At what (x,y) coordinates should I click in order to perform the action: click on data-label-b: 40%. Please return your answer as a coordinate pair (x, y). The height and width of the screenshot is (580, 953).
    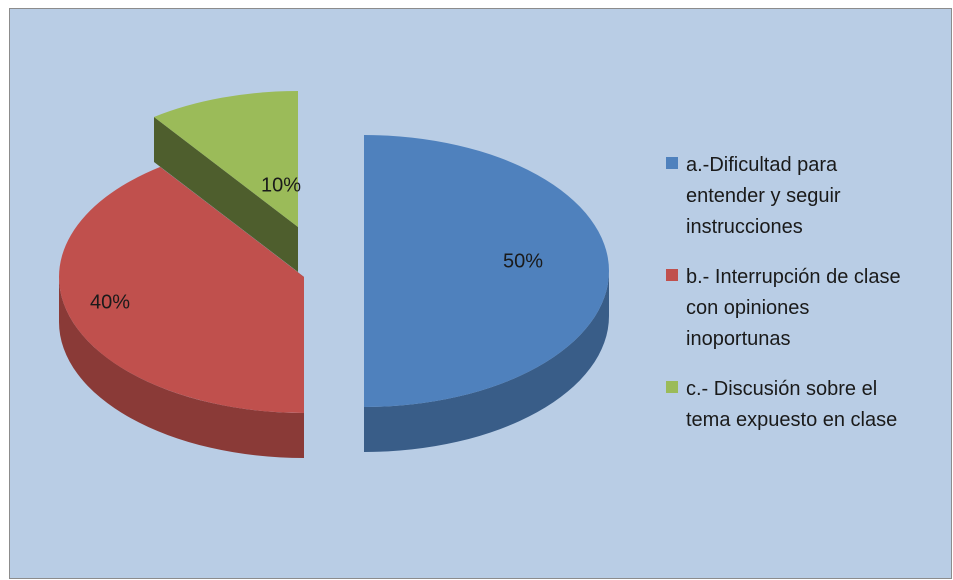
    Looking at the image, I should click on (110, 302).